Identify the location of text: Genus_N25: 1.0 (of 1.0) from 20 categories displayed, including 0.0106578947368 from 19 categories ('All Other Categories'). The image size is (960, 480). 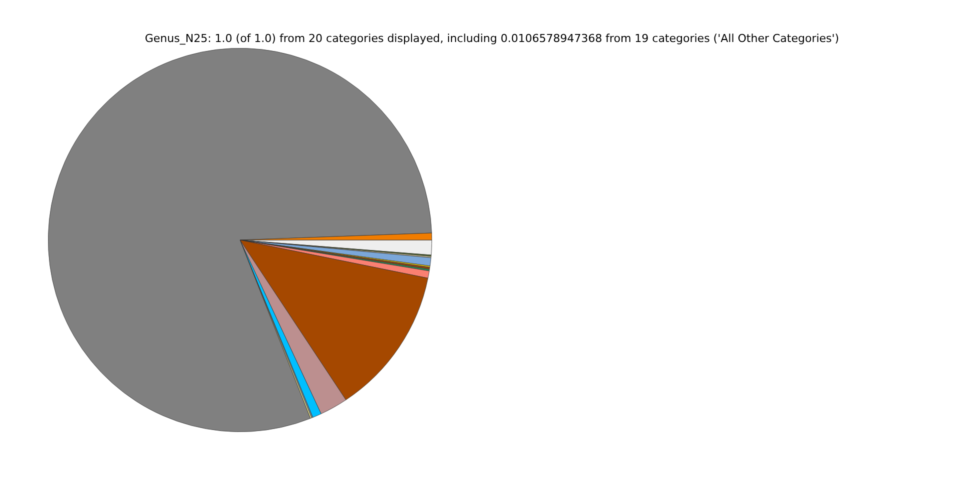
(492, 38).